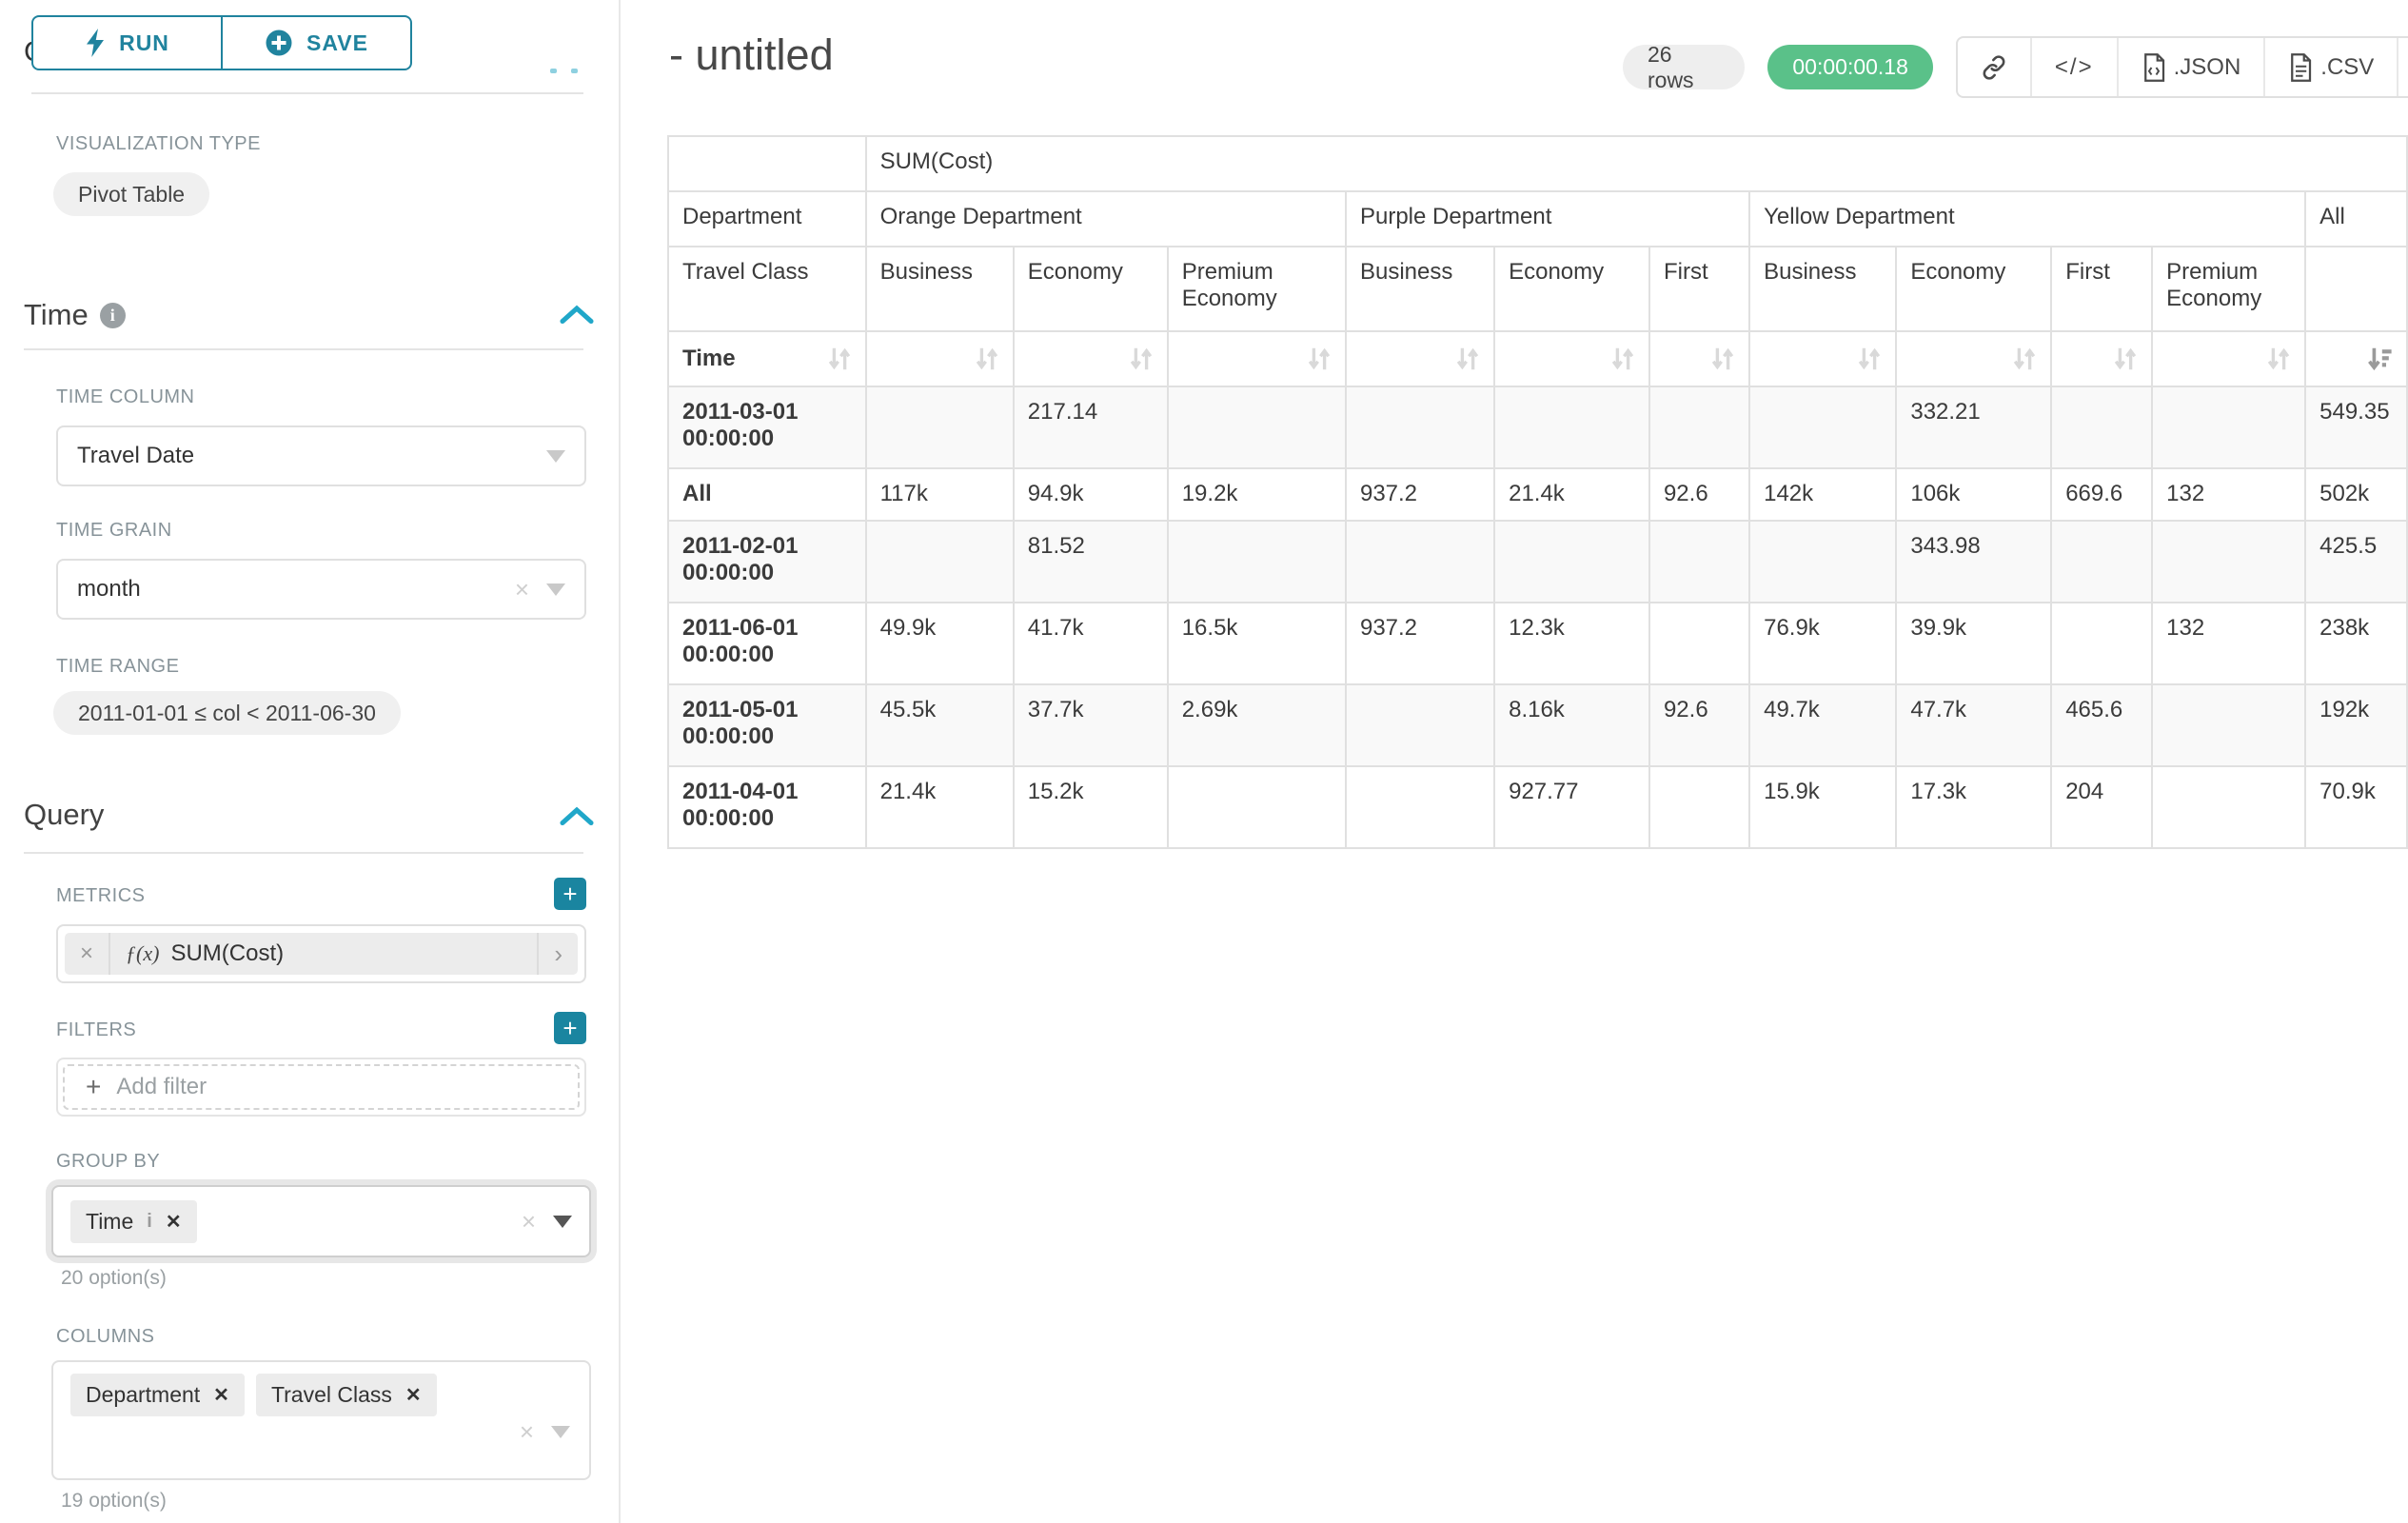 The width and height of the screenshot is (2408, 1523). I want to click on value-cell: 92.6, so click(1699, 725).